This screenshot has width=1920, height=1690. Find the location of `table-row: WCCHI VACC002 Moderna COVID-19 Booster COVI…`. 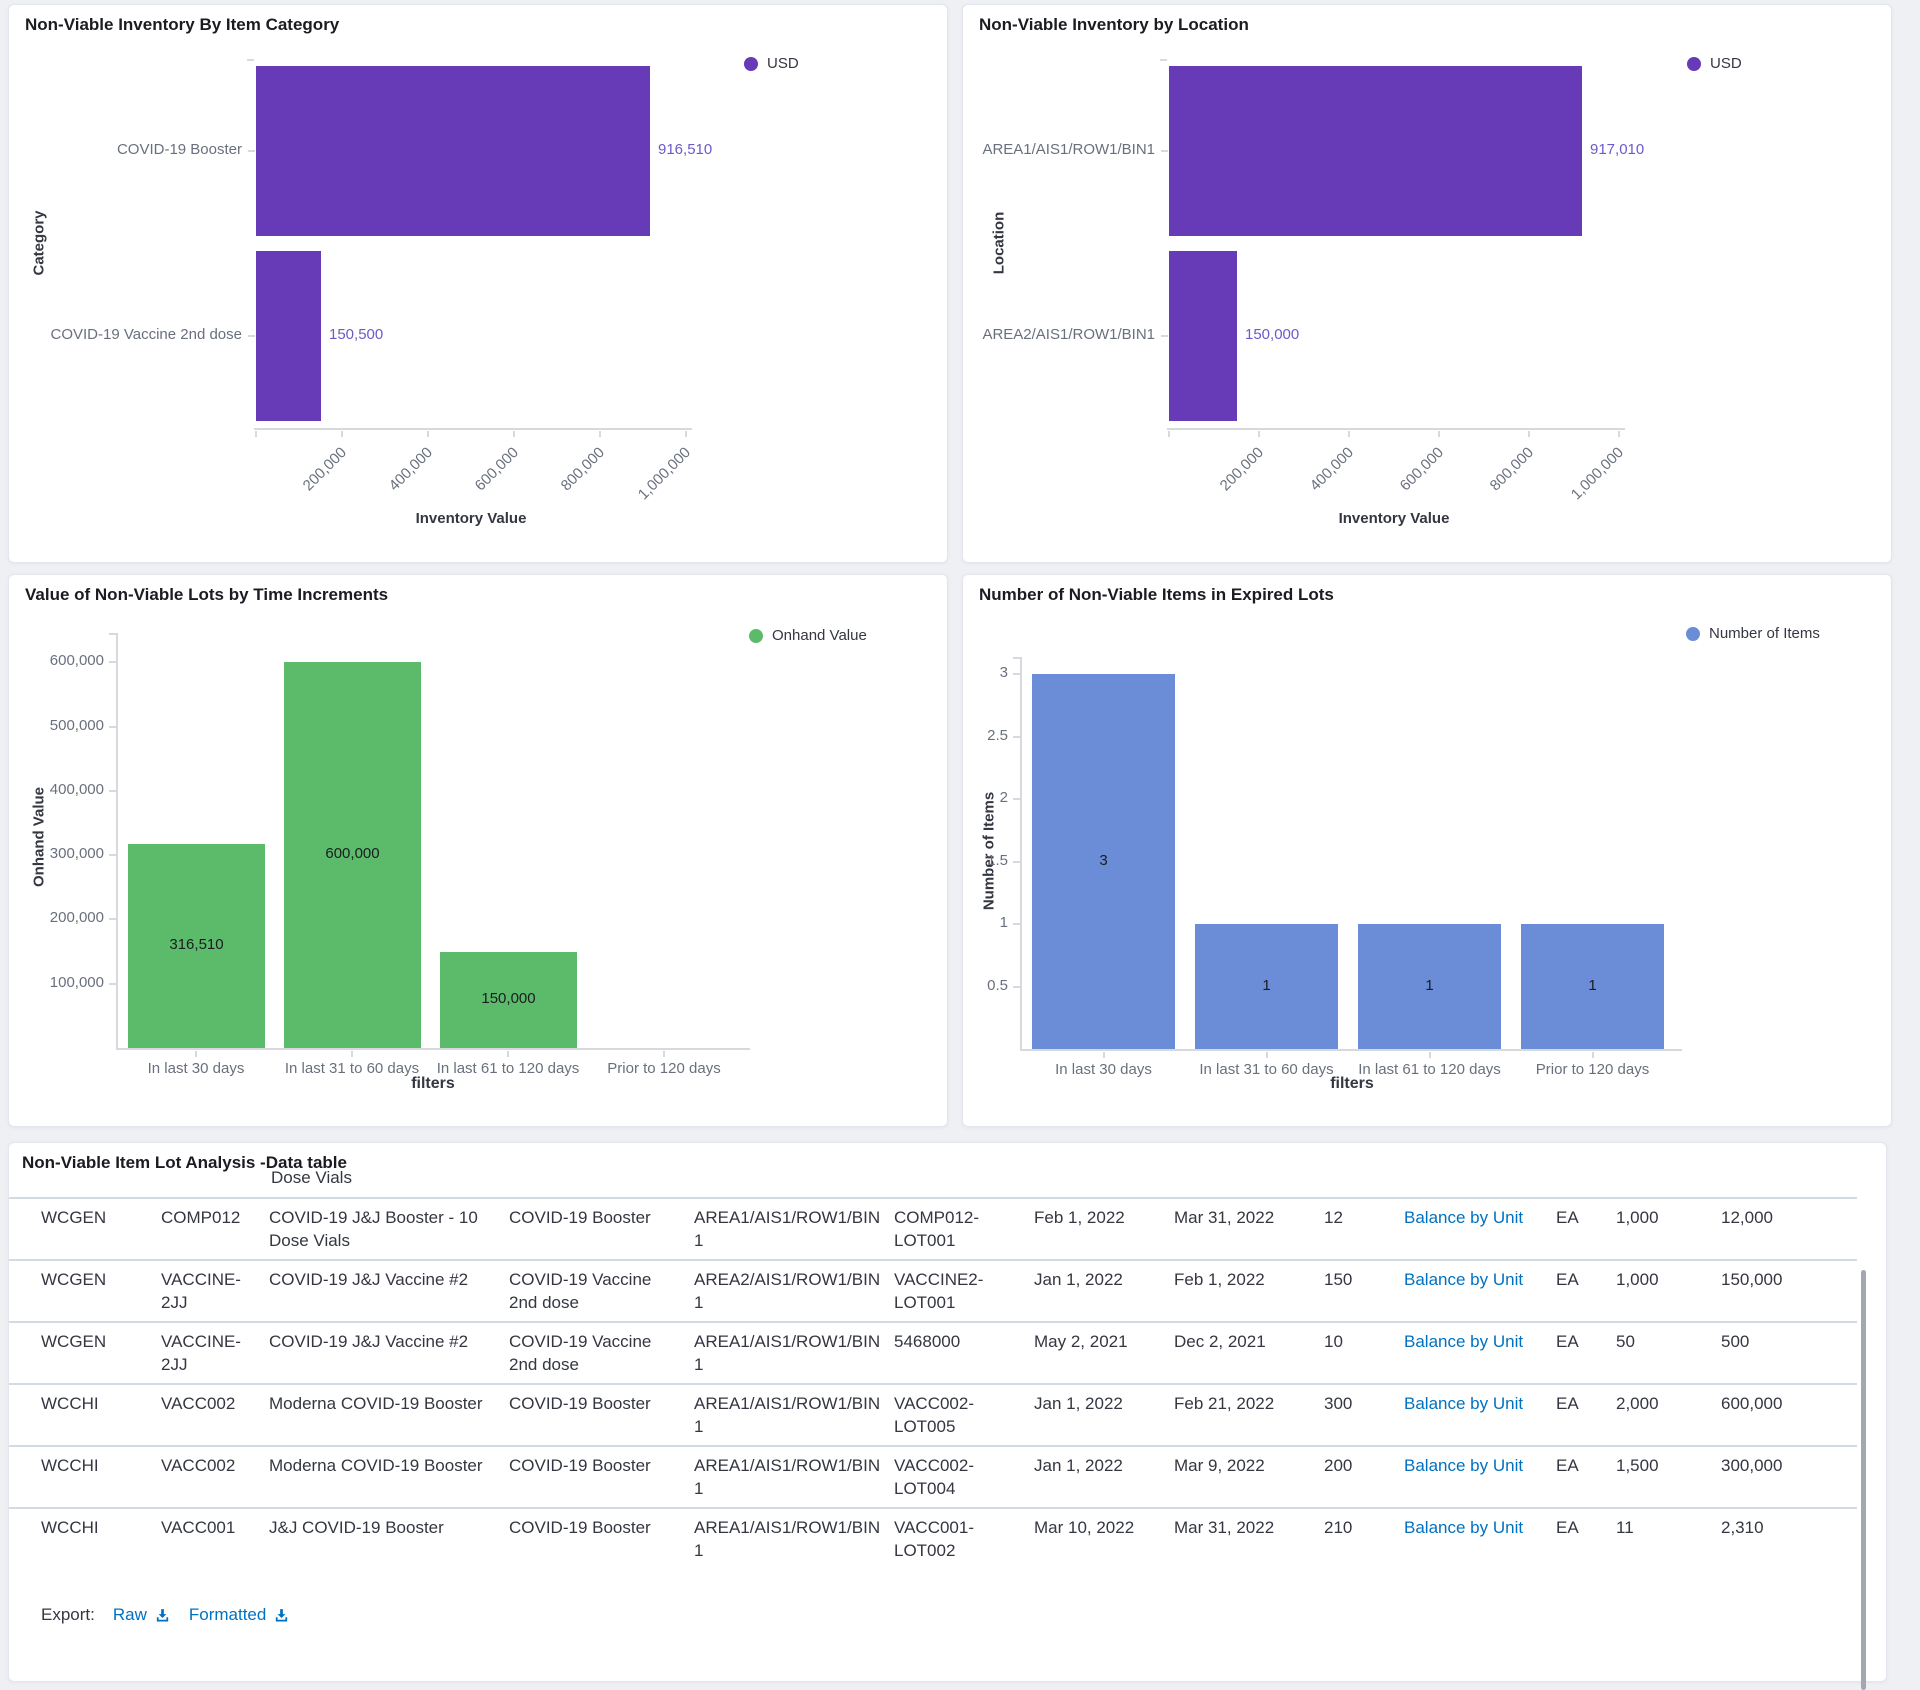

table-row: WCCHI VACC002 Moderna COVID-19 Booster COVI… is located at coordinates (933, 1476).